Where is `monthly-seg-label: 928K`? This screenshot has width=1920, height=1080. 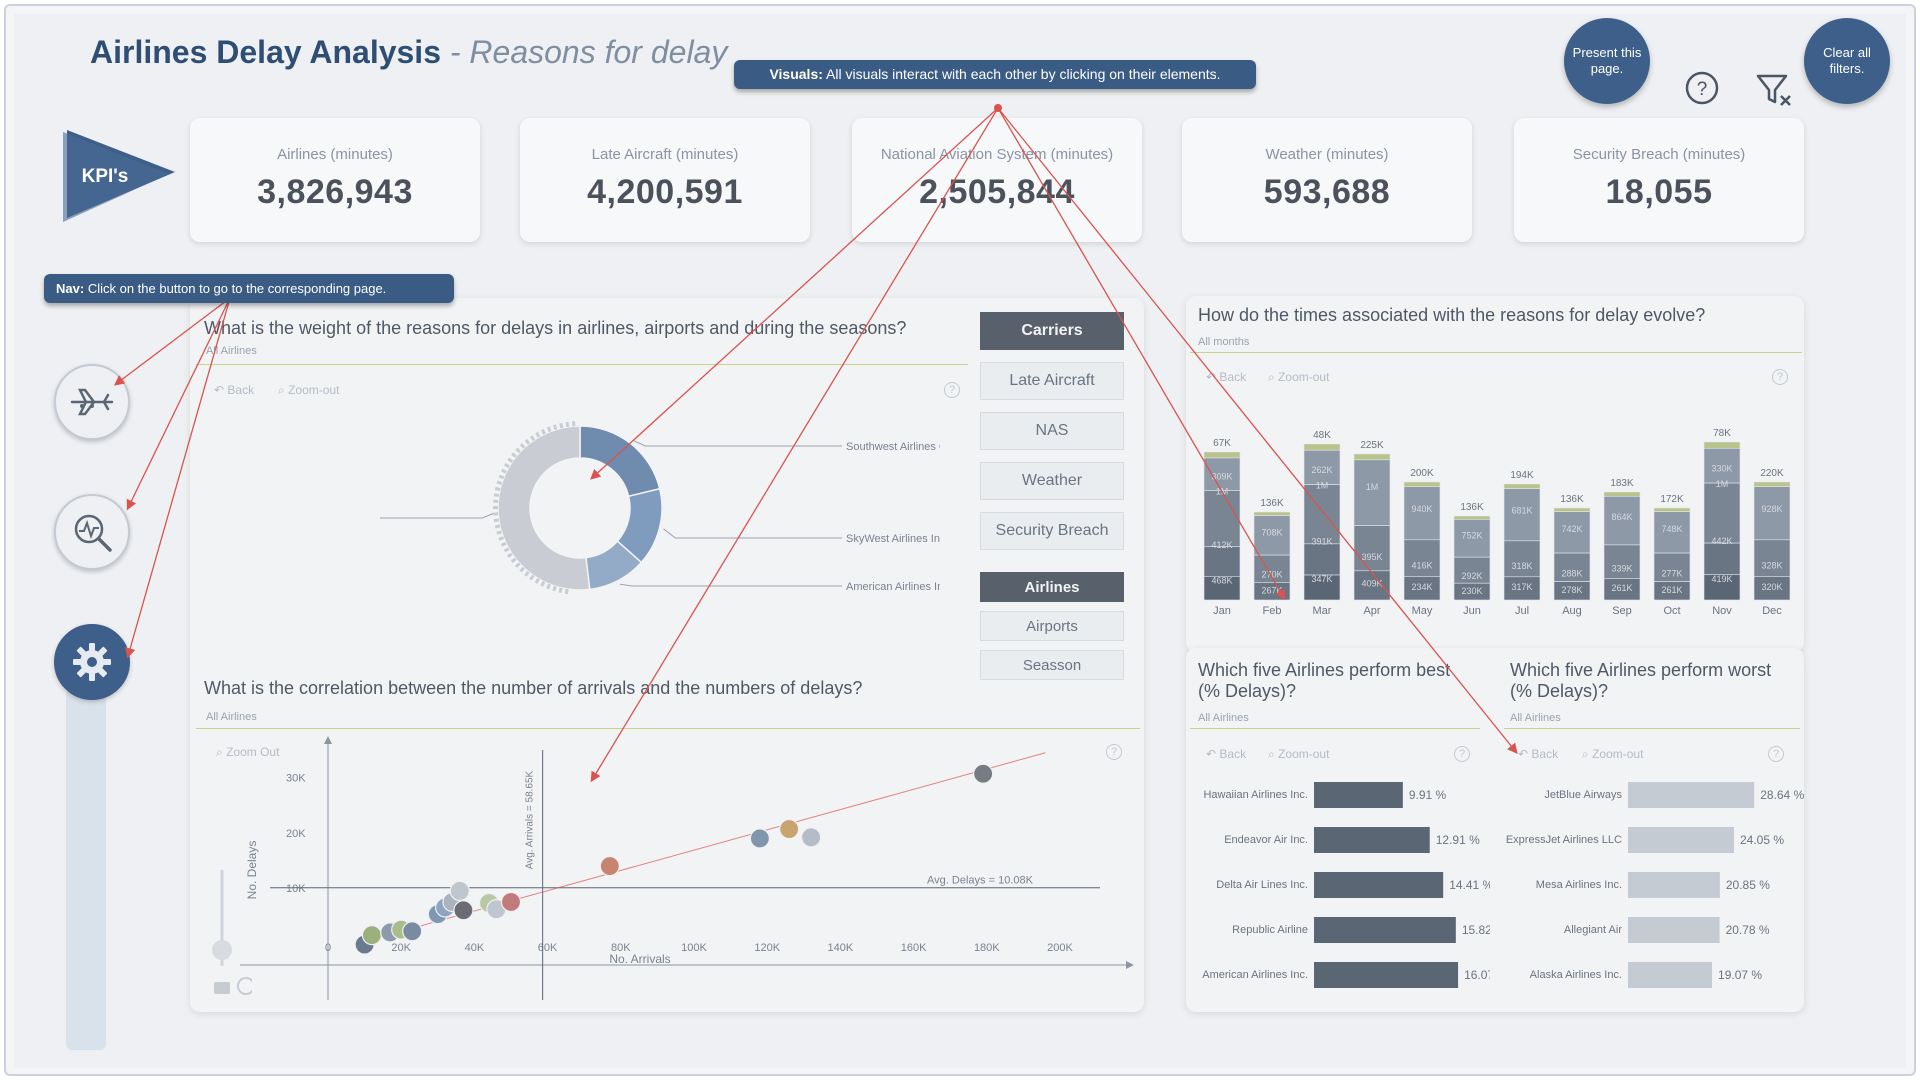
monthly-seg-label: 928K is located at coordinates (1771, 509).